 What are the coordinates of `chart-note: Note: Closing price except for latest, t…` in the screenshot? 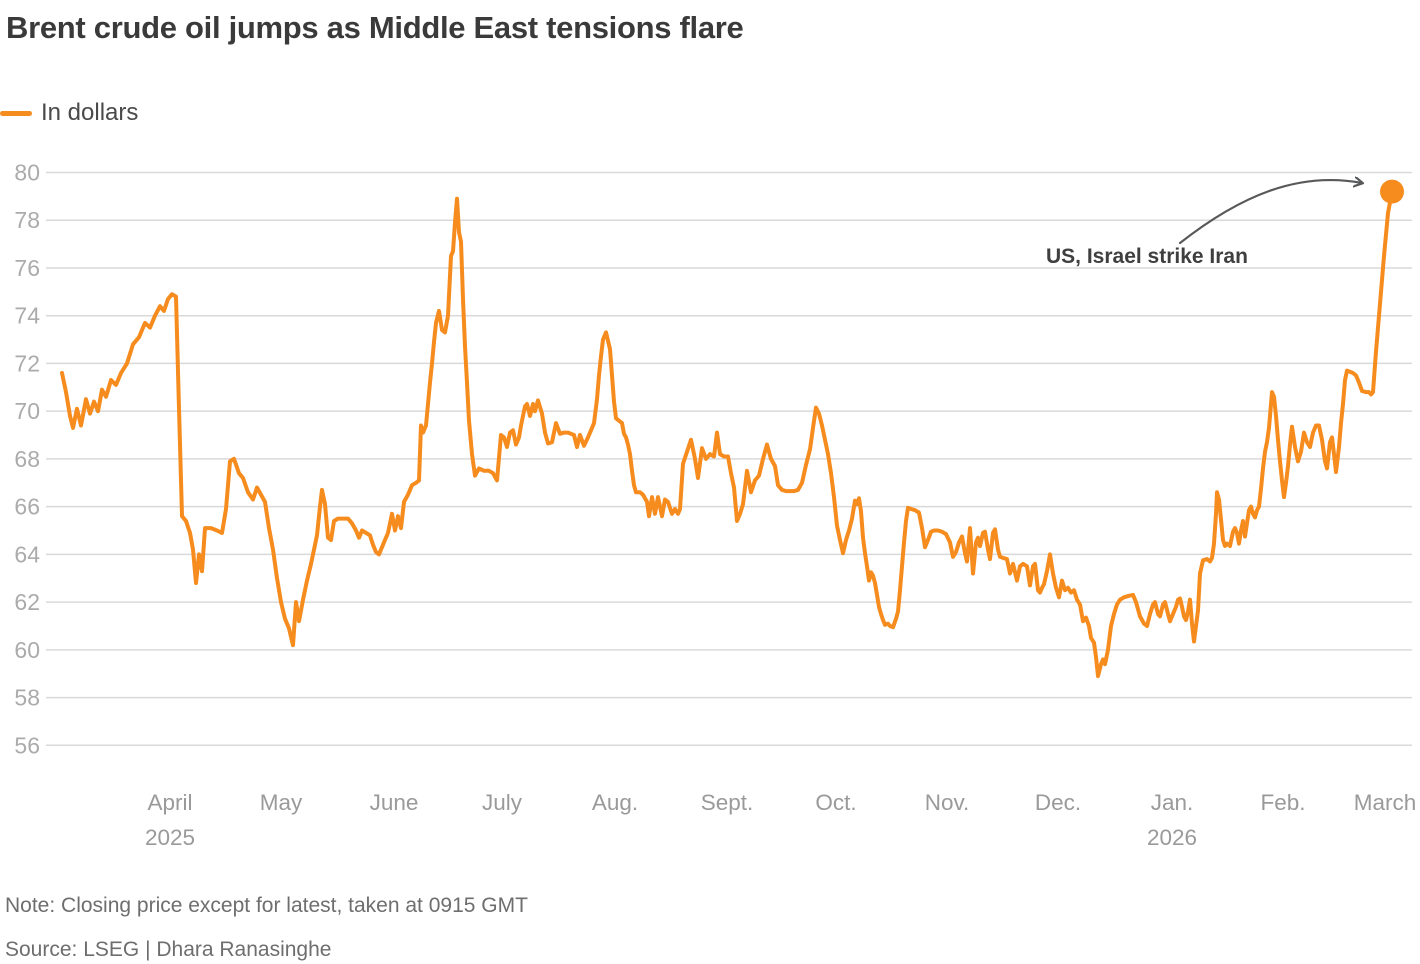 It's located at (266, 905).